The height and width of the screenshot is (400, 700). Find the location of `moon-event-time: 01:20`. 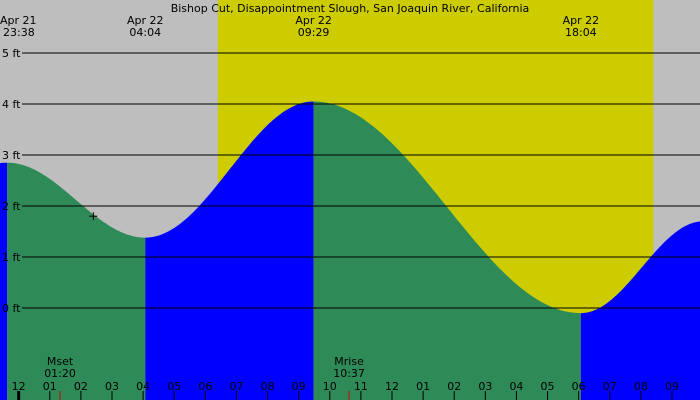

moon-event-time: 01:20 is located at coordinates (60, 373).